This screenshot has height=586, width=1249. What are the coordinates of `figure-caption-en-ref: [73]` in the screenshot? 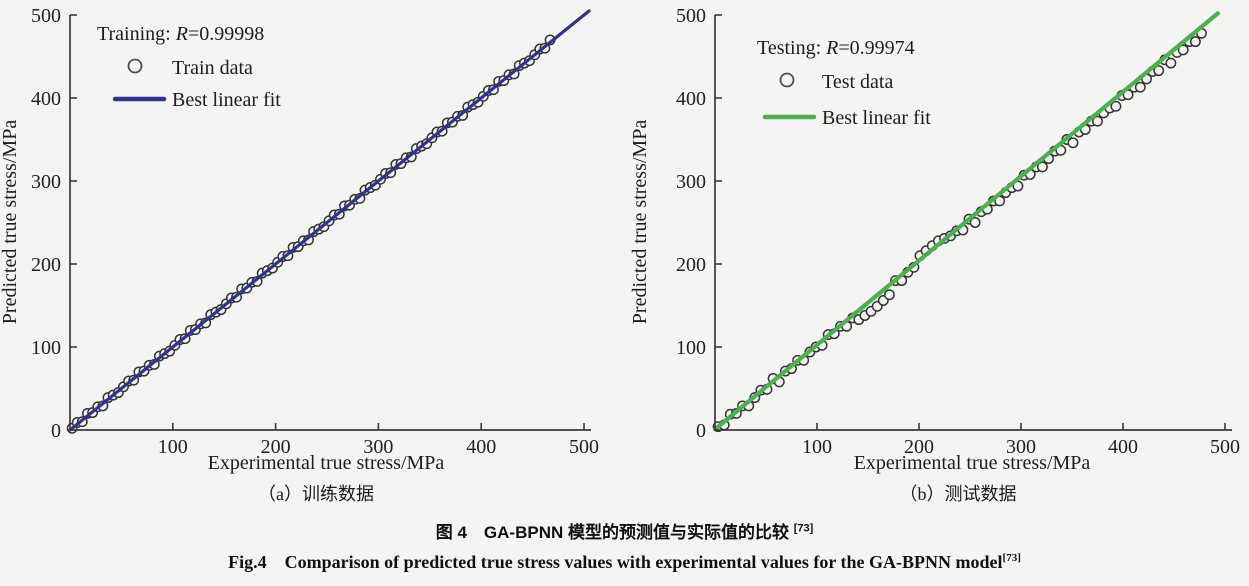 It's located at (1011, 558).